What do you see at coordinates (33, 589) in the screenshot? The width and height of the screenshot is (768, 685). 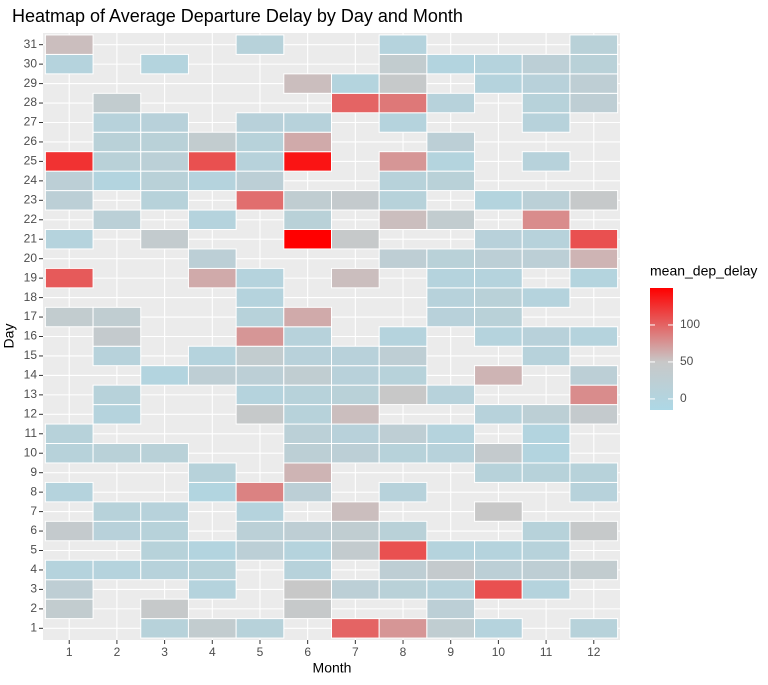 I see `y-tick-label: 3` at bounding box center [33, 589].